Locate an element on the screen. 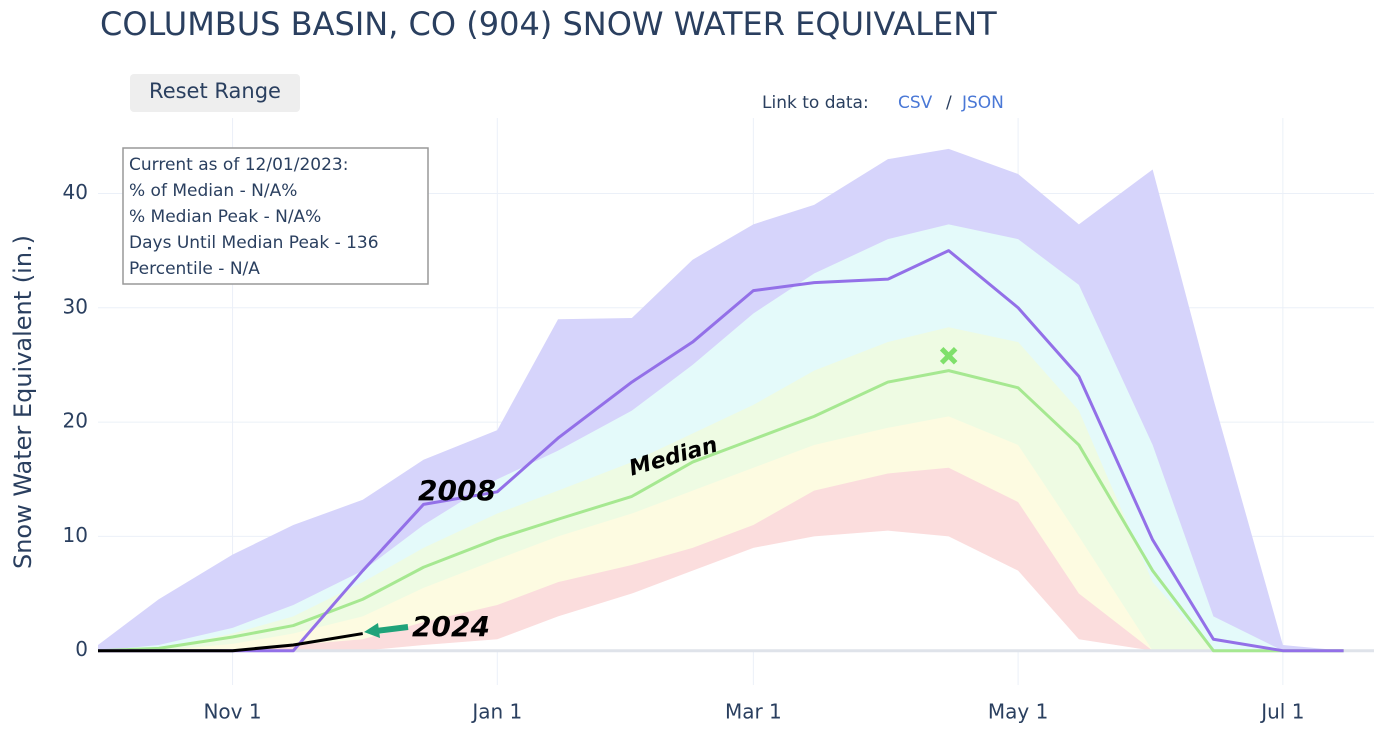 The width and height of the screenshot is (1374, 756). y-tick-label: 10 is located at coordinates (75, 535).